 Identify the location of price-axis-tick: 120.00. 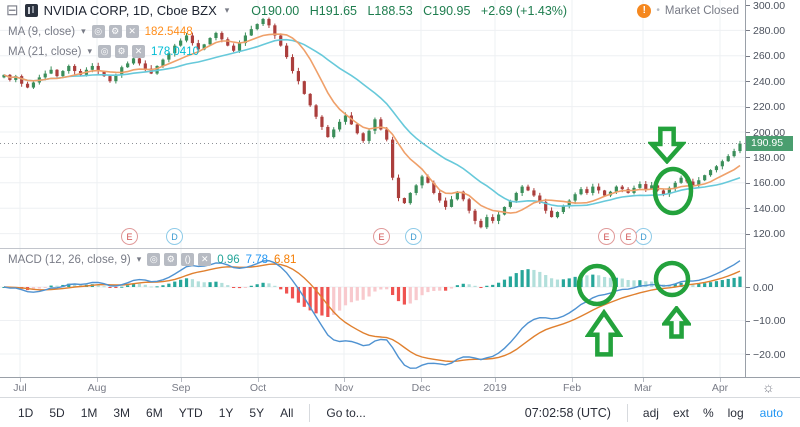
(765, 234).